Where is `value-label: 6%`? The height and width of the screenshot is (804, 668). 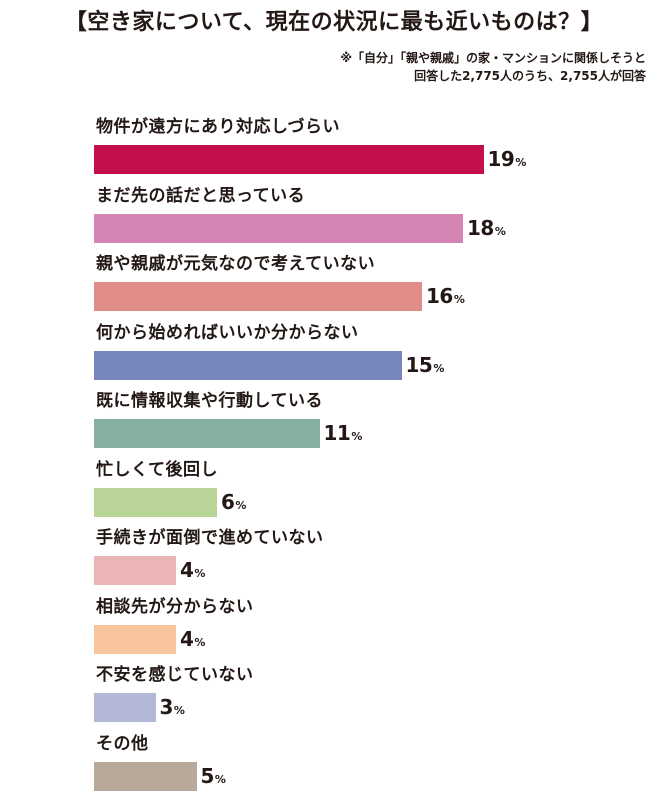
value-label: 6% is located at coordinates (233, 502).